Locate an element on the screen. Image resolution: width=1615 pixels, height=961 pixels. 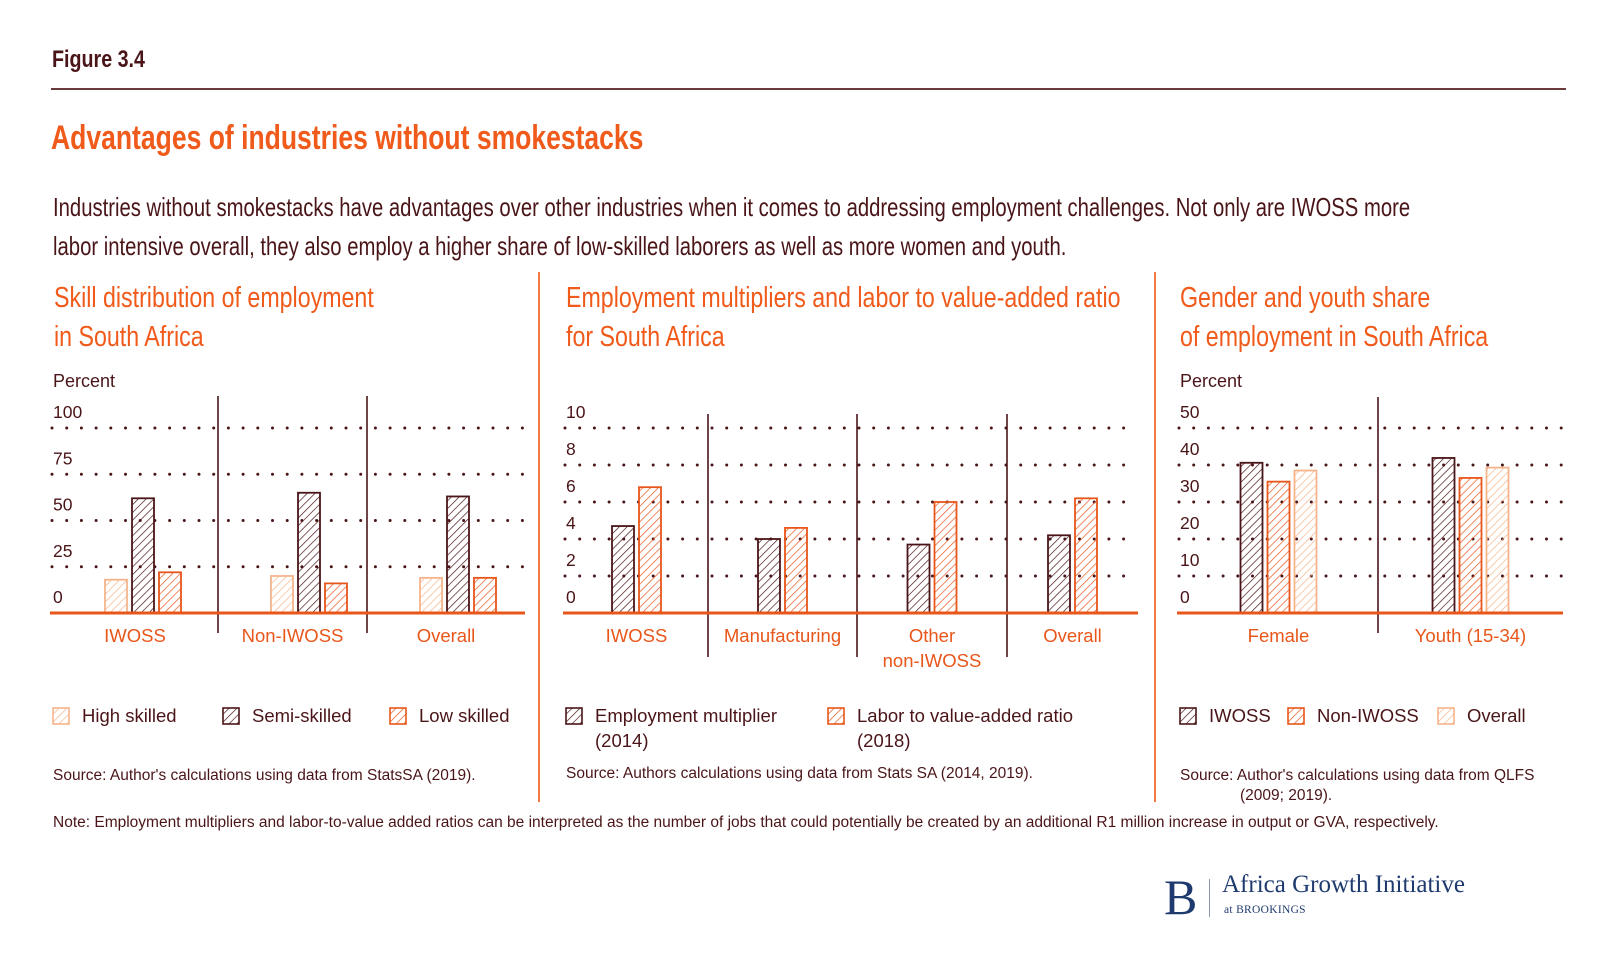
x-category-label: Youth (15-34) is located at coordinates (1470, 635).